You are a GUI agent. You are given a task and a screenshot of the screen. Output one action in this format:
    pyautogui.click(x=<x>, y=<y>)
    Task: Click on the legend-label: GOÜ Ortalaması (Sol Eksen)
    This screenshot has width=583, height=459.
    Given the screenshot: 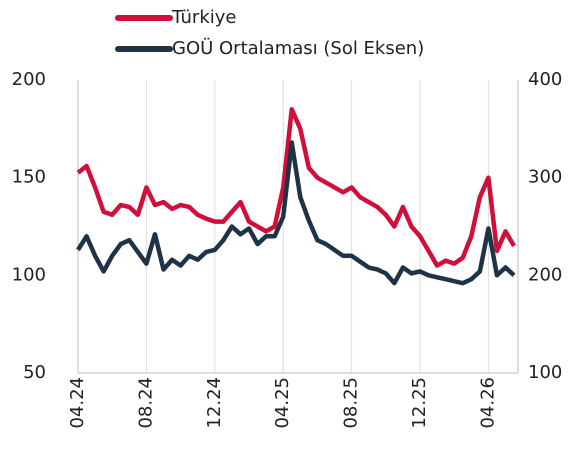 What is the action you would take?
    pyautogui.click(x=298, y=48)
    